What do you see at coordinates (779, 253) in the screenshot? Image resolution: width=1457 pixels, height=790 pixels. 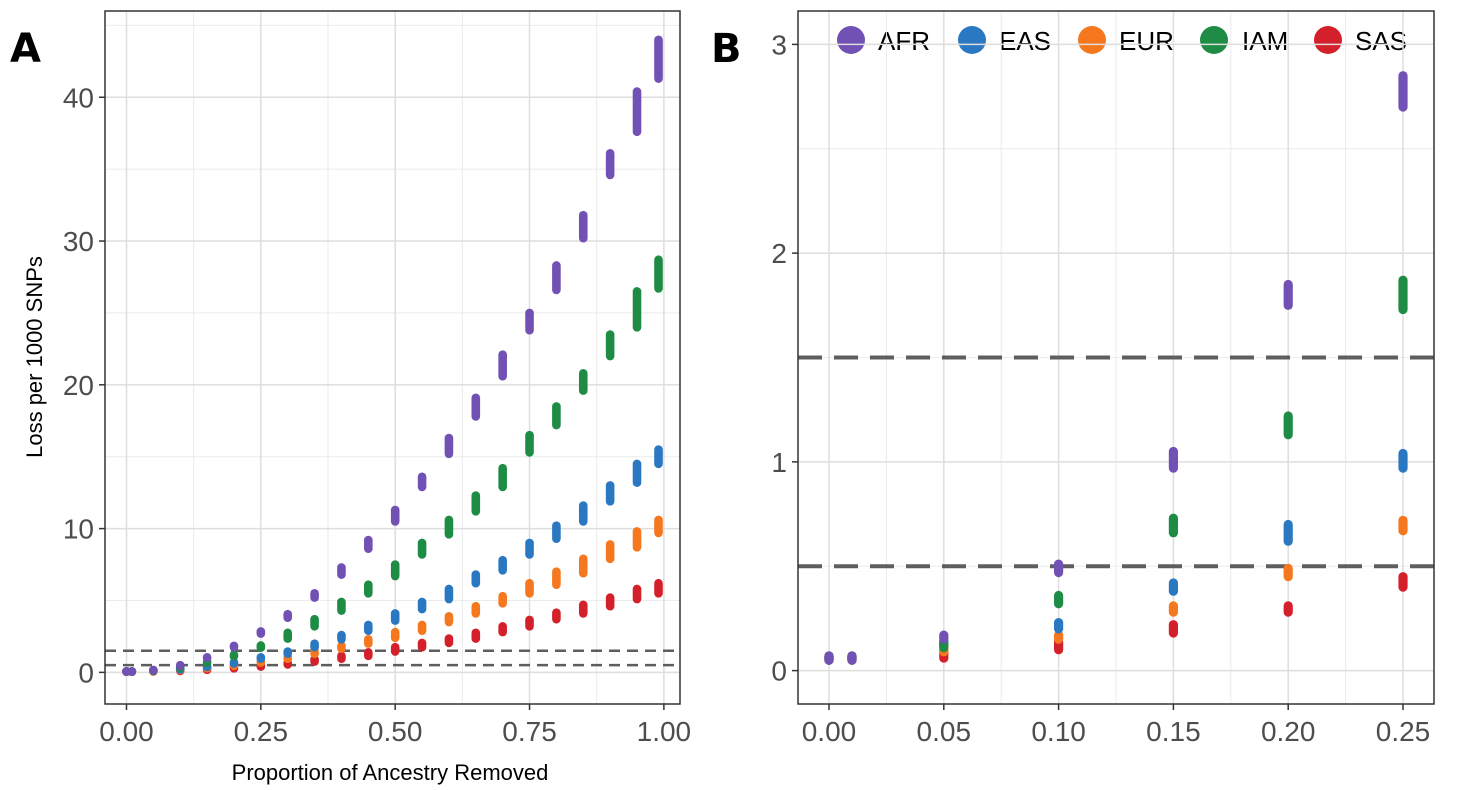 I see `y-tick-label: 2` at bounding box center [779, 253].